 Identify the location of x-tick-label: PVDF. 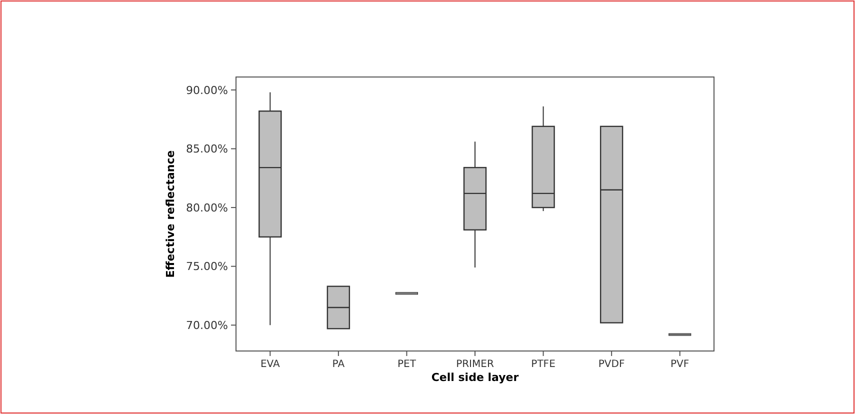
(611, 364).